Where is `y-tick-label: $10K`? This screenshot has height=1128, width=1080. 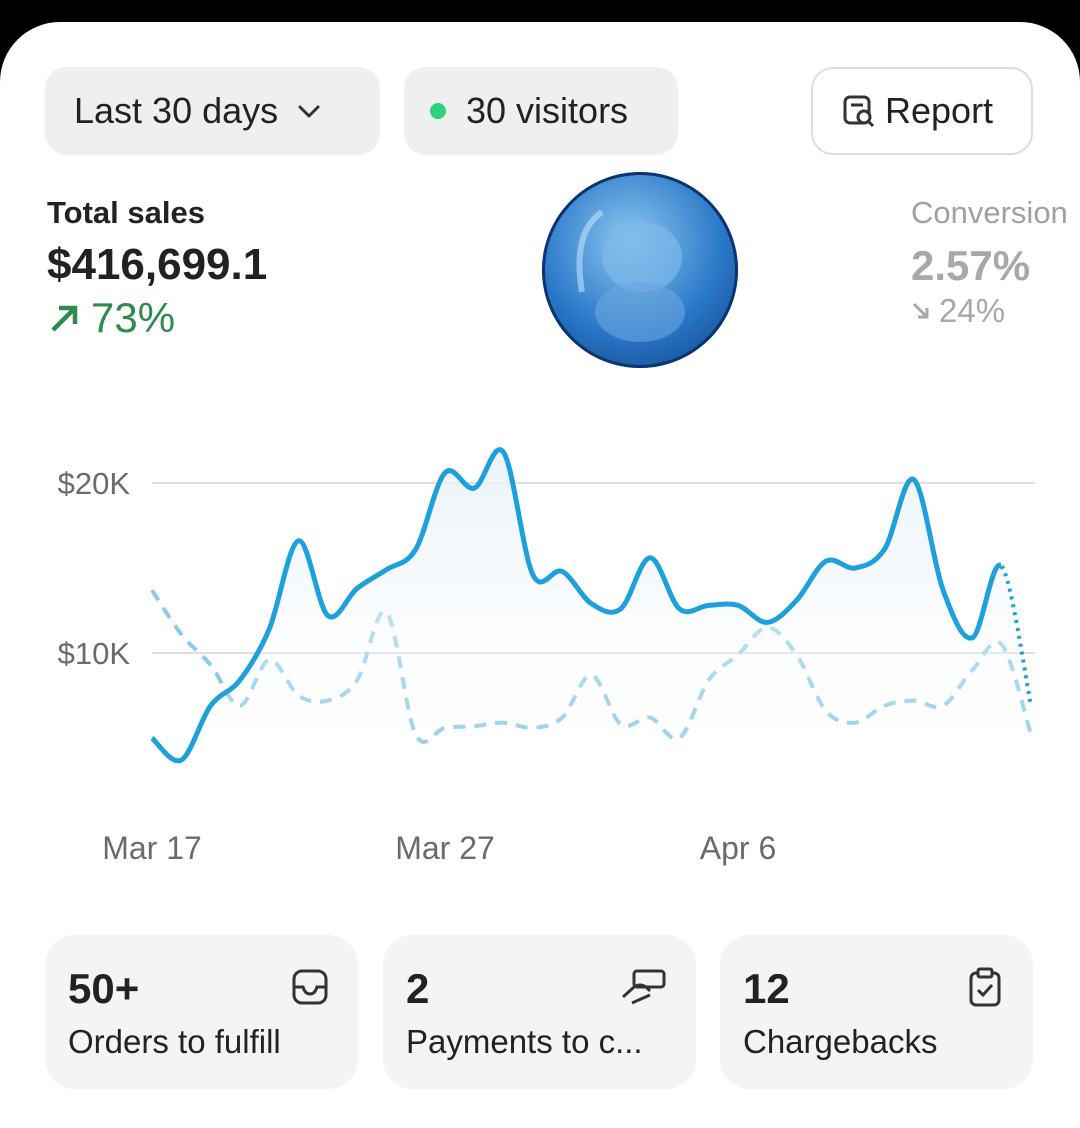 y-tick-label: $10K is located at coordinates (94, 653).